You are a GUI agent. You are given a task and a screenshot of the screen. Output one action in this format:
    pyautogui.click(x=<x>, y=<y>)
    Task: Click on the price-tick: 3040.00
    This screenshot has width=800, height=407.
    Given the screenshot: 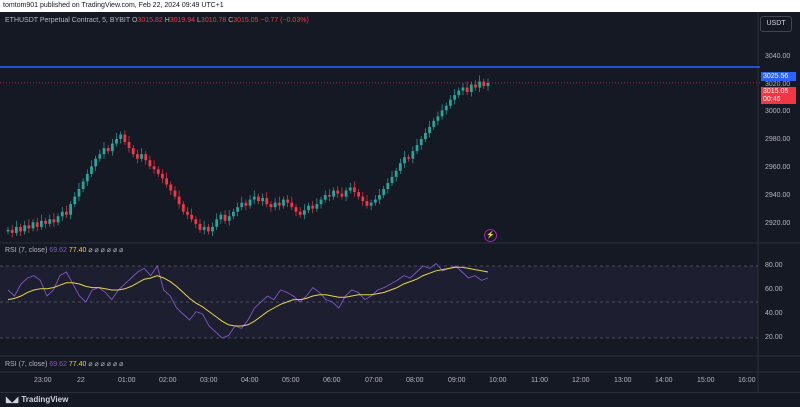 What is the action you would take?
    pyautogui.click(x=778, y=56)
    